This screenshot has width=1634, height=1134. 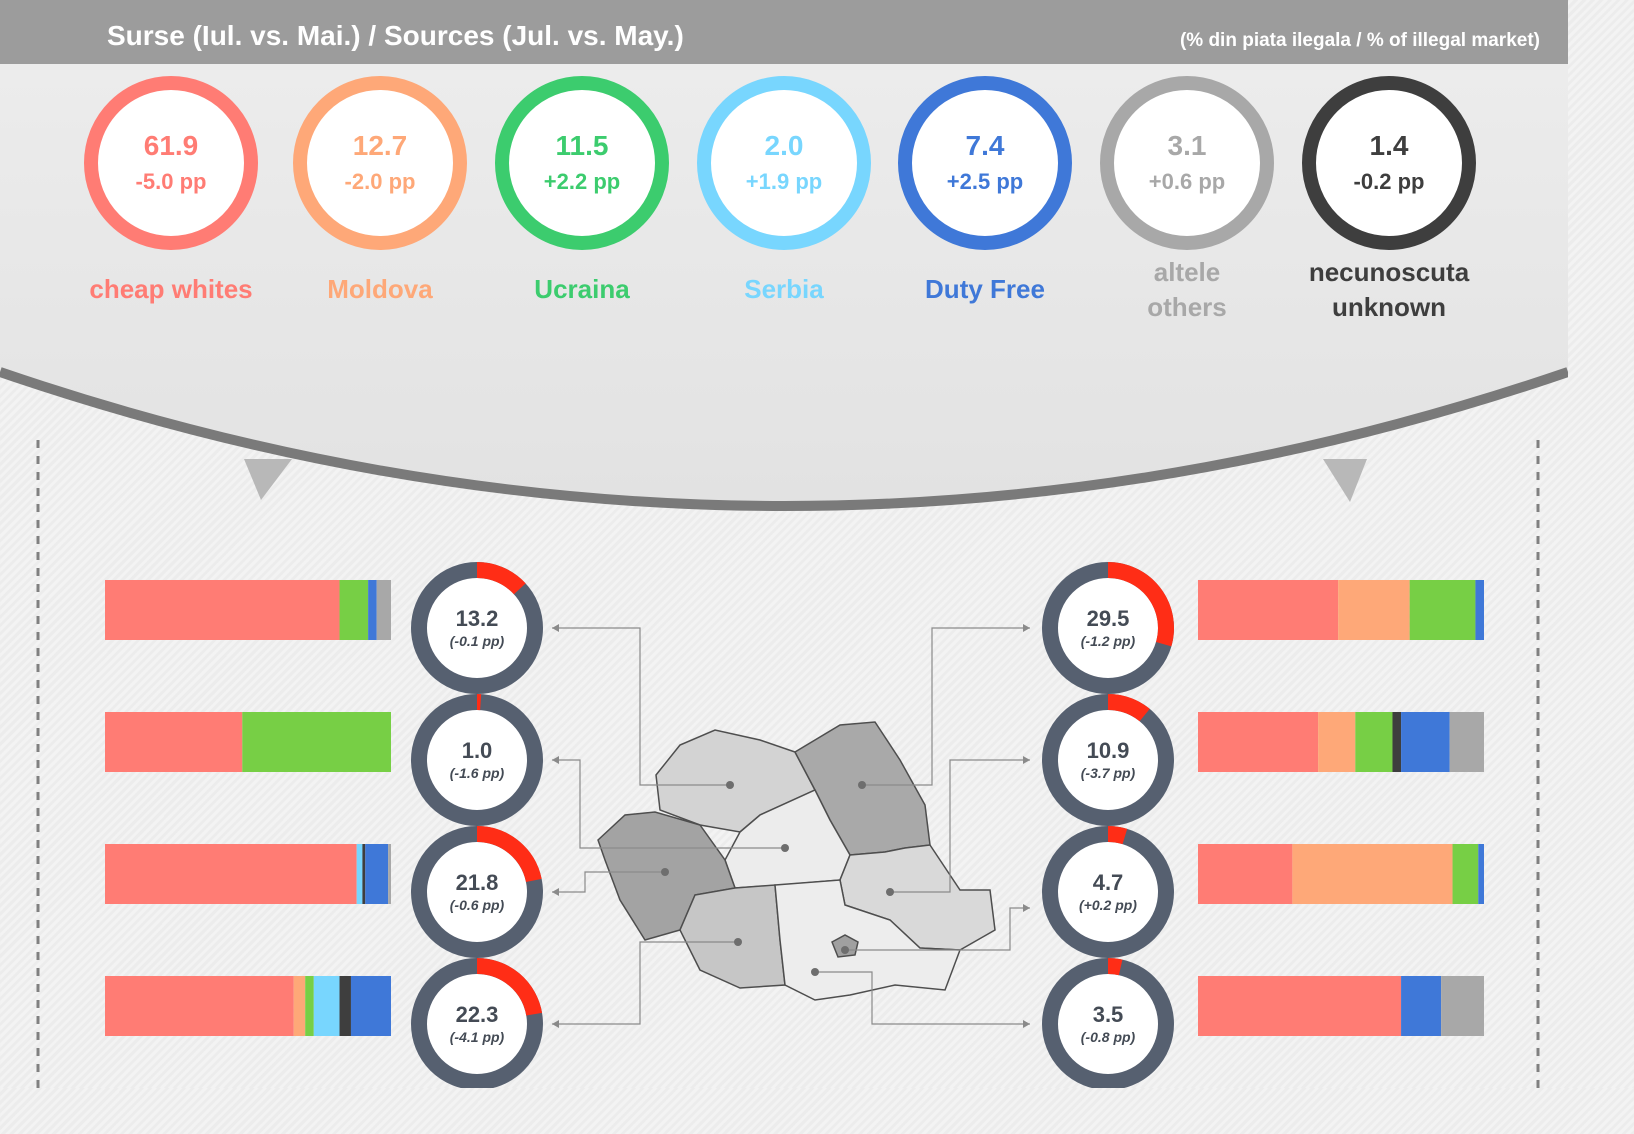 What do you see at coordinates (1345, 480) in the screenshot?
I see `right-pointer-triangle` at bounding box center [1345, 480].